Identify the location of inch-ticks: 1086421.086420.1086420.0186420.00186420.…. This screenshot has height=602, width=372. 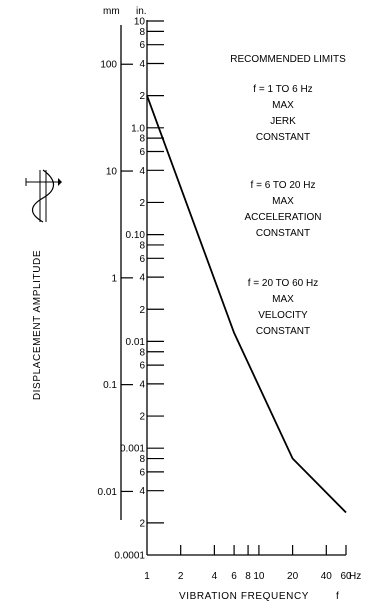
(139, 289).